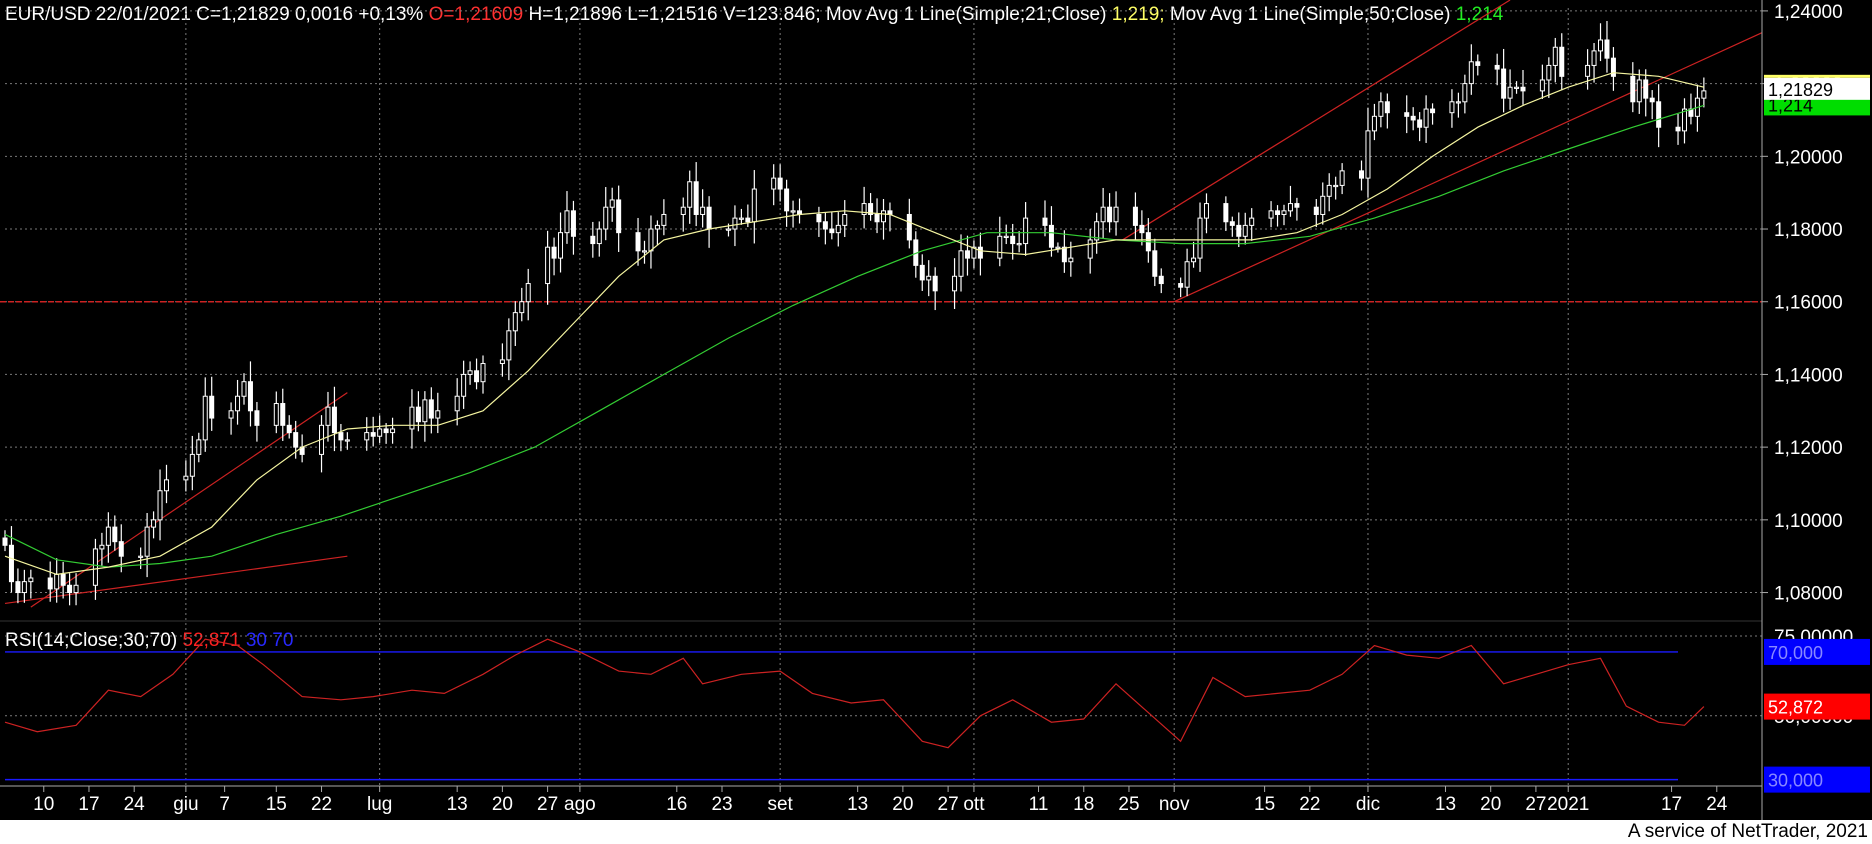 The image size is (1872, 844). What do you see at coordinates (43, 804) in the screenshot?
I see `x-tick-label: 10` at bounding box center [43, 804].